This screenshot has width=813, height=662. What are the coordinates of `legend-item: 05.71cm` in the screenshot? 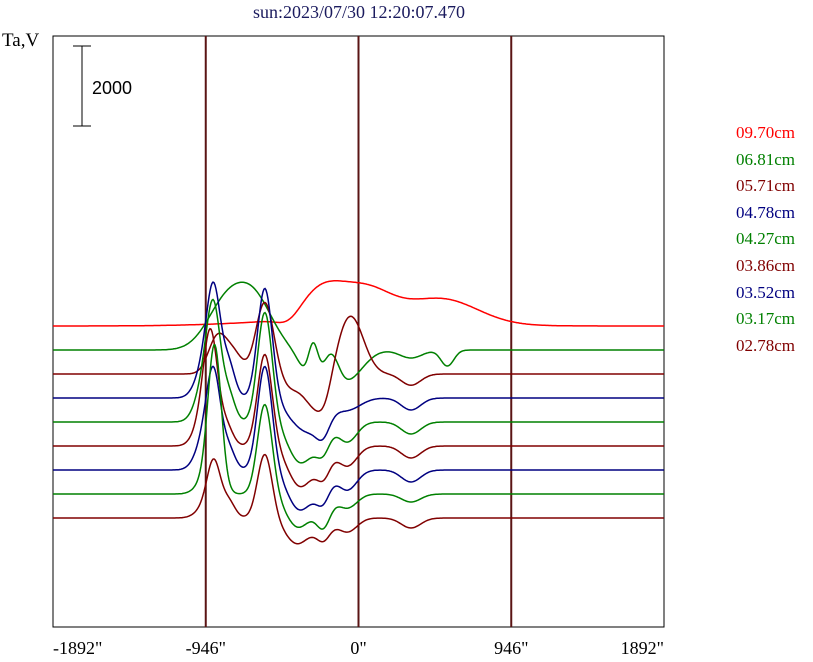 It's located at (766, 186).